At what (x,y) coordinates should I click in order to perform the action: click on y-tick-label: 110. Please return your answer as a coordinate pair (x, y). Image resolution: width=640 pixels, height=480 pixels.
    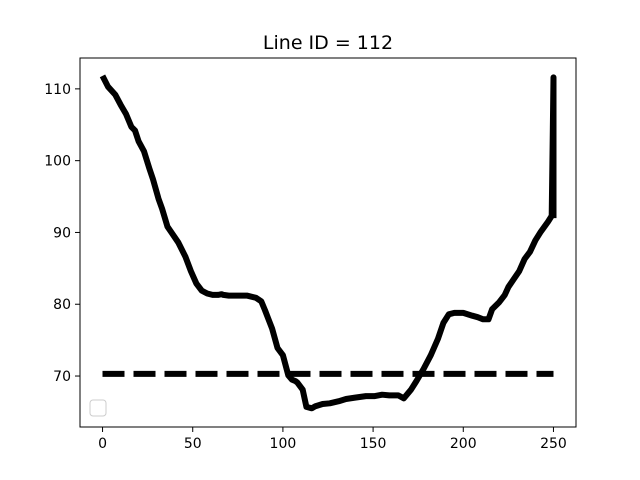
    Looking at the image, I should click on (57, 90).